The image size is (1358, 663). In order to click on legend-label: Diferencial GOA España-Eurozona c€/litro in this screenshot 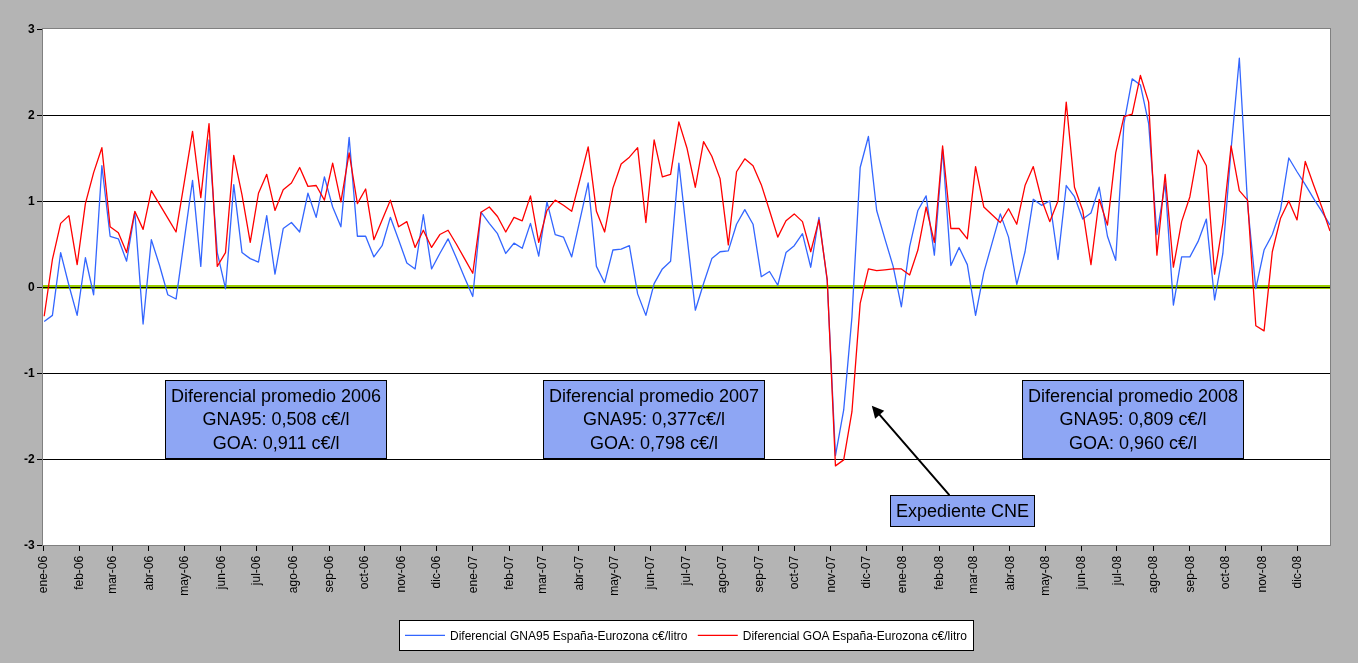, I will do `click(855, 636)`.